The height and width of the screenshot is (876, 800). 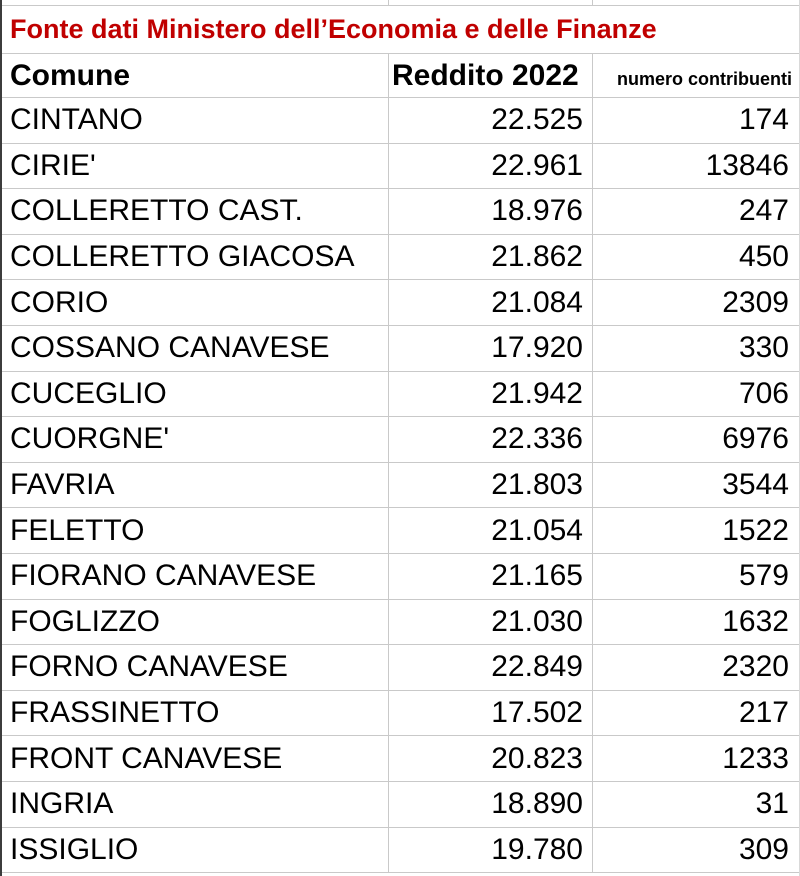 I want to click on table-row: FRASSINETTO 17.502 217, so click(x=400, y=713).